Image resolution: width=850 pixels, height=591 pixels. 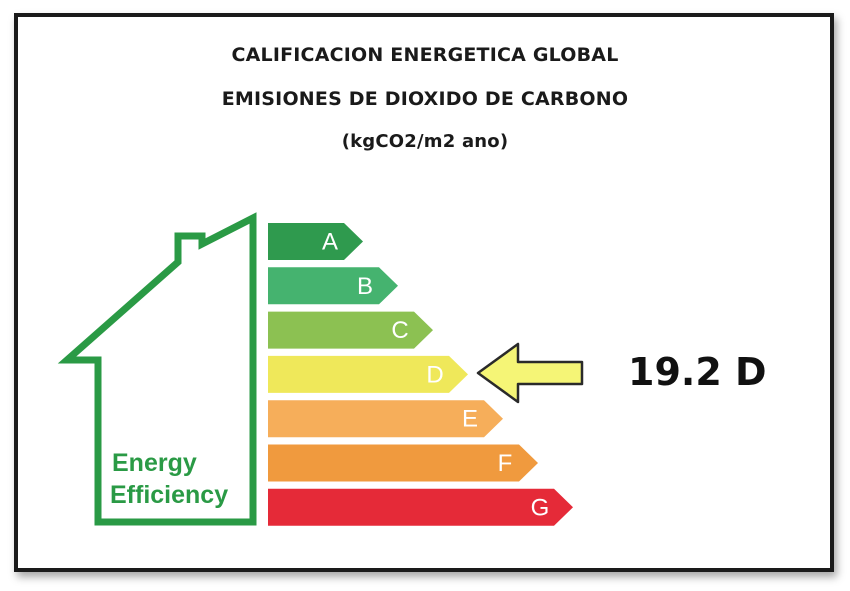 I want to click on band-e, so click(x=385, y=419).